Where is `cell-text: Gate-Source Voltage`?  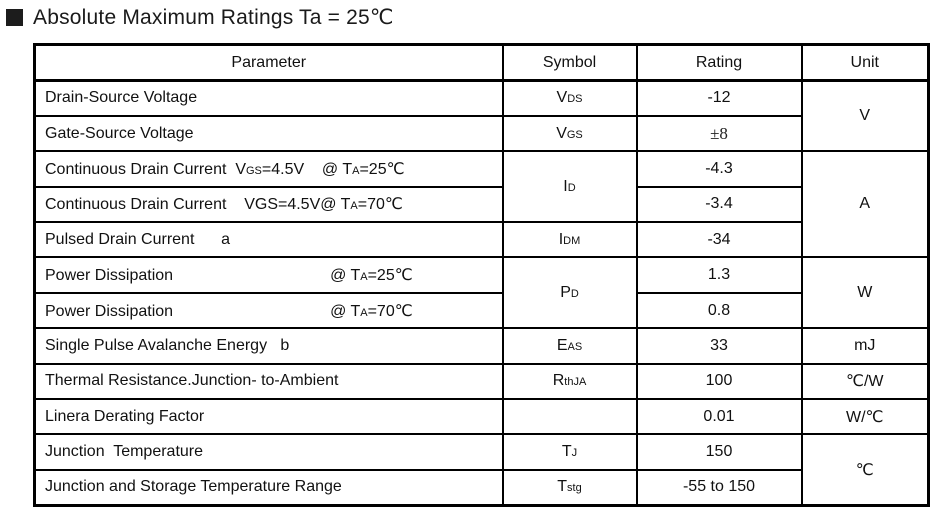 cell-text: Gate-Source Voltage is located at coordinates (119, 133).